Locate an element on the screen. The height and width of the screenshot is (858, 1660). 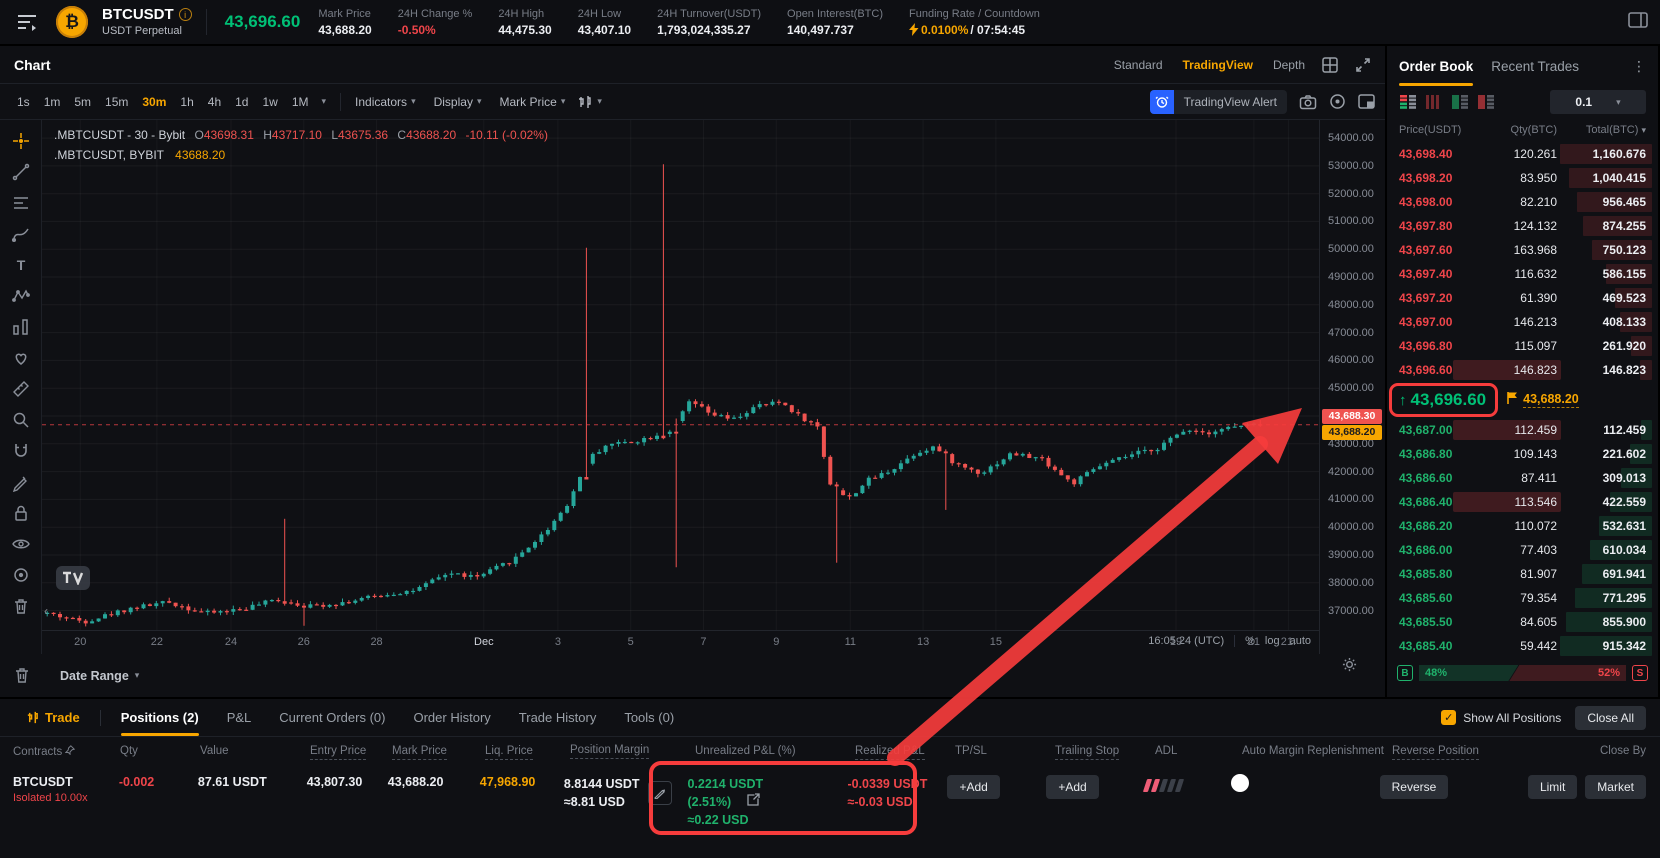
book-mode-bids-icon is located at coordinates (1460, 102).